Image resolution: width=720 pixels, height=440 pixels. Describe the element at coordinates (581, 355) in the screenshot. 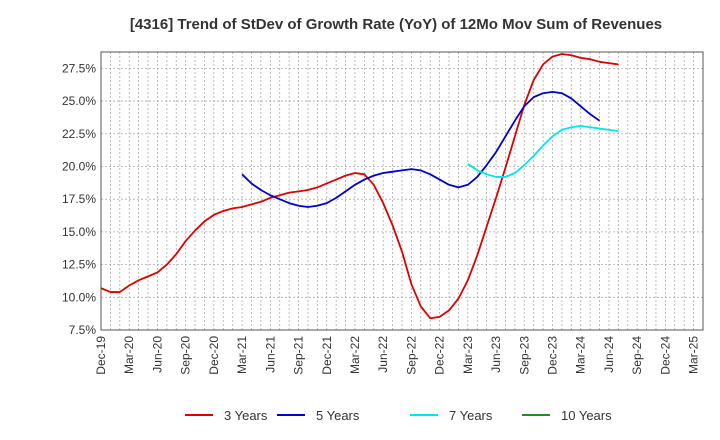

I see `x-tick-label: Mar-24` at that location.